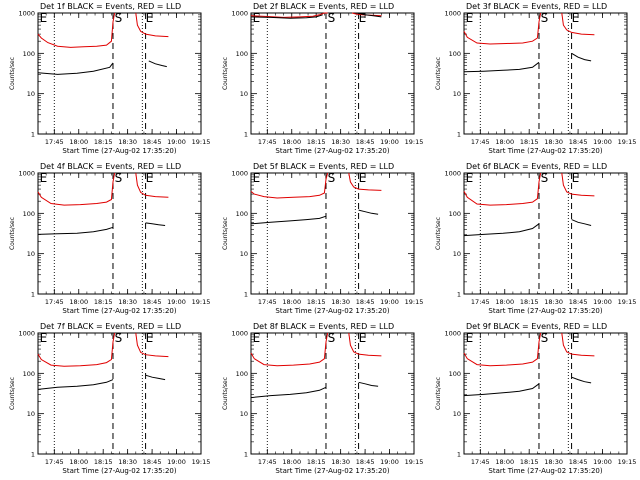 This screenshot has height=480, width=640. I want to click on panel-title: Det 8f BLACK = Events, RED = LLD, so click(323, 326).